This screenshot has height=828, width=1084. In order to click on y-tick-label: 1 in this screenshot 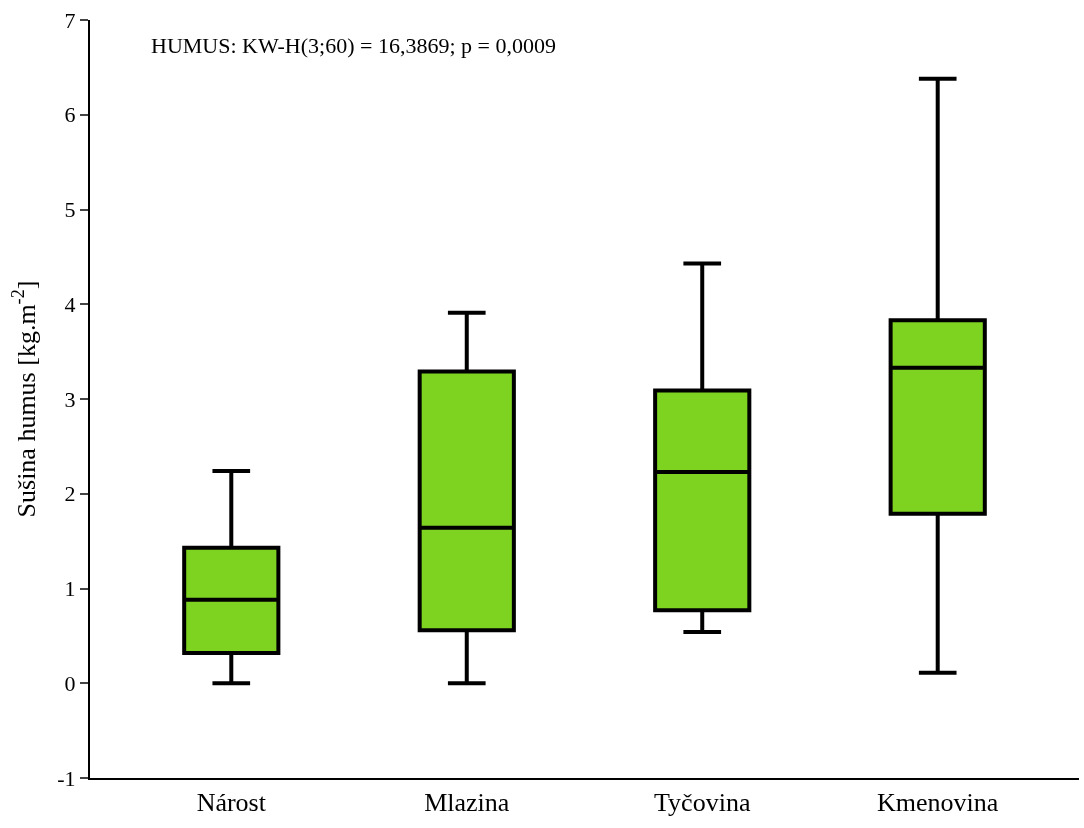, I will do `click(70, 589)`.